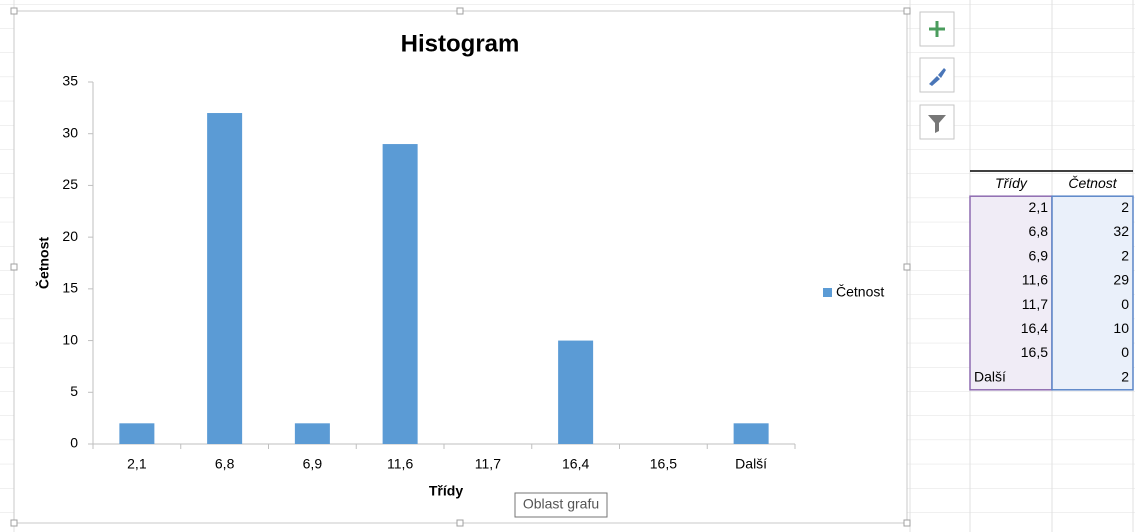 The image size is (1135, 532). I want to click on legend-label: Četnost, so click(860, 292).